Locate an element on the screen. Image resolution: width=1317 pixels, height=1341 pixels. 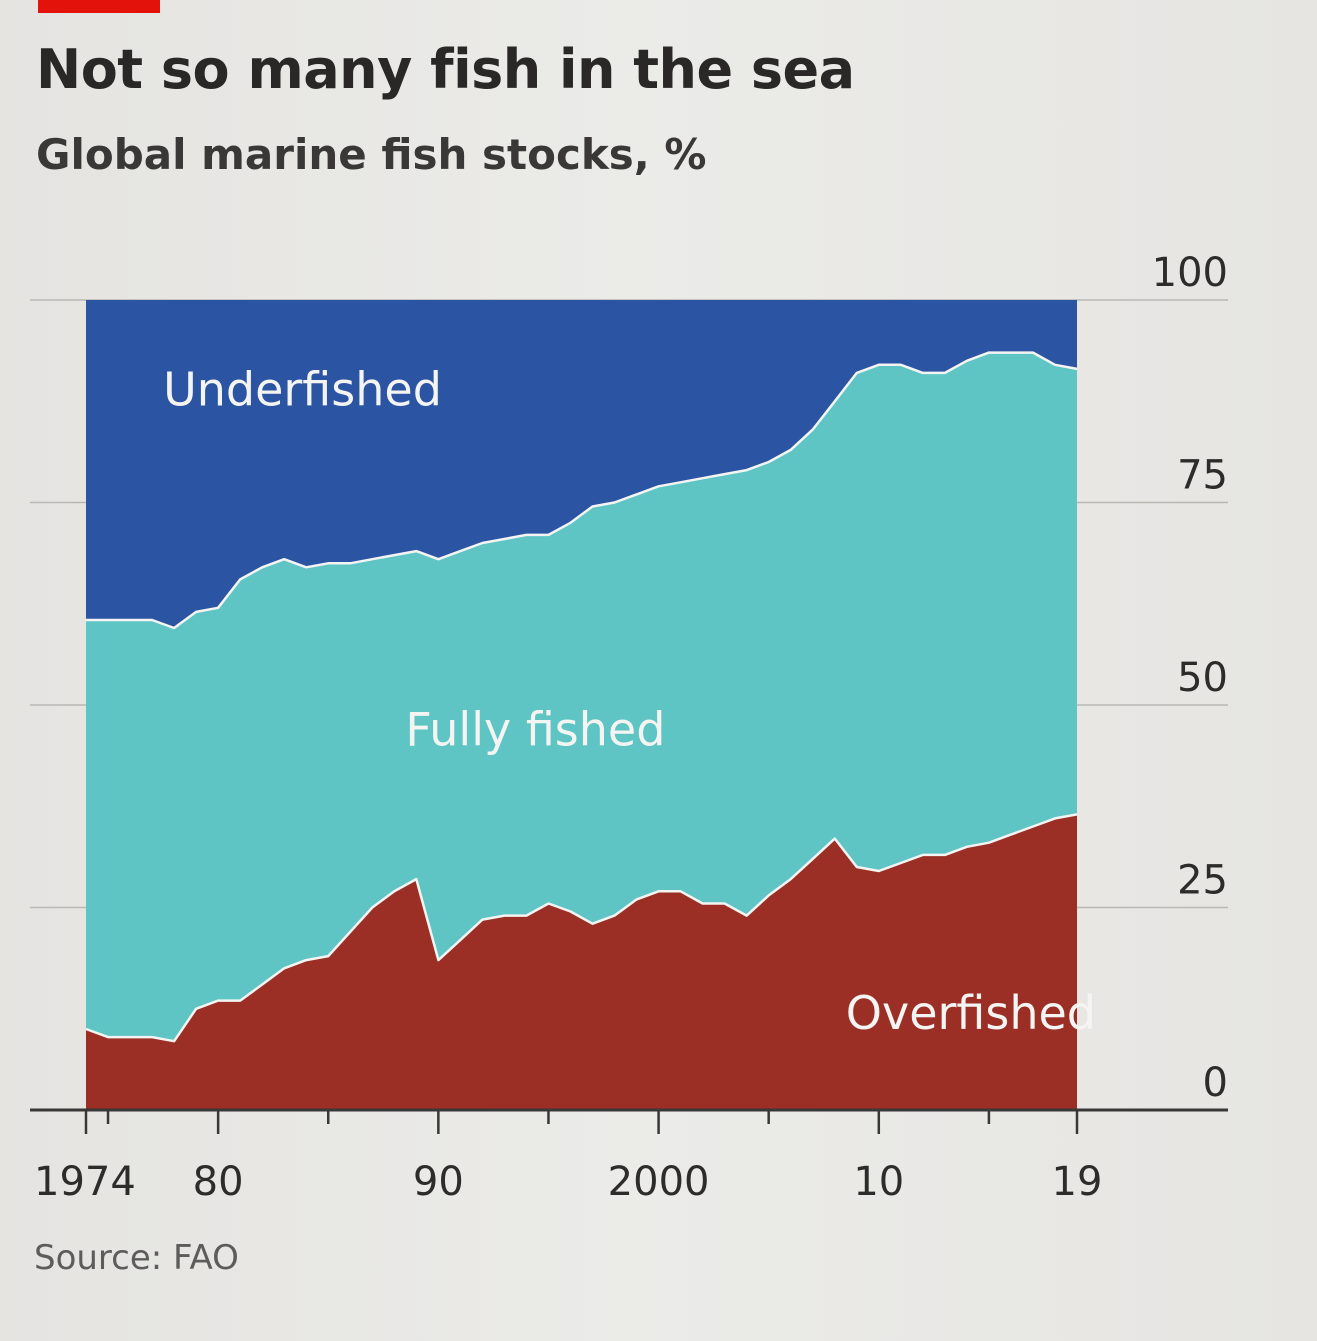
x-tick-label-80: 80 is located at coordinates (218, 1182).